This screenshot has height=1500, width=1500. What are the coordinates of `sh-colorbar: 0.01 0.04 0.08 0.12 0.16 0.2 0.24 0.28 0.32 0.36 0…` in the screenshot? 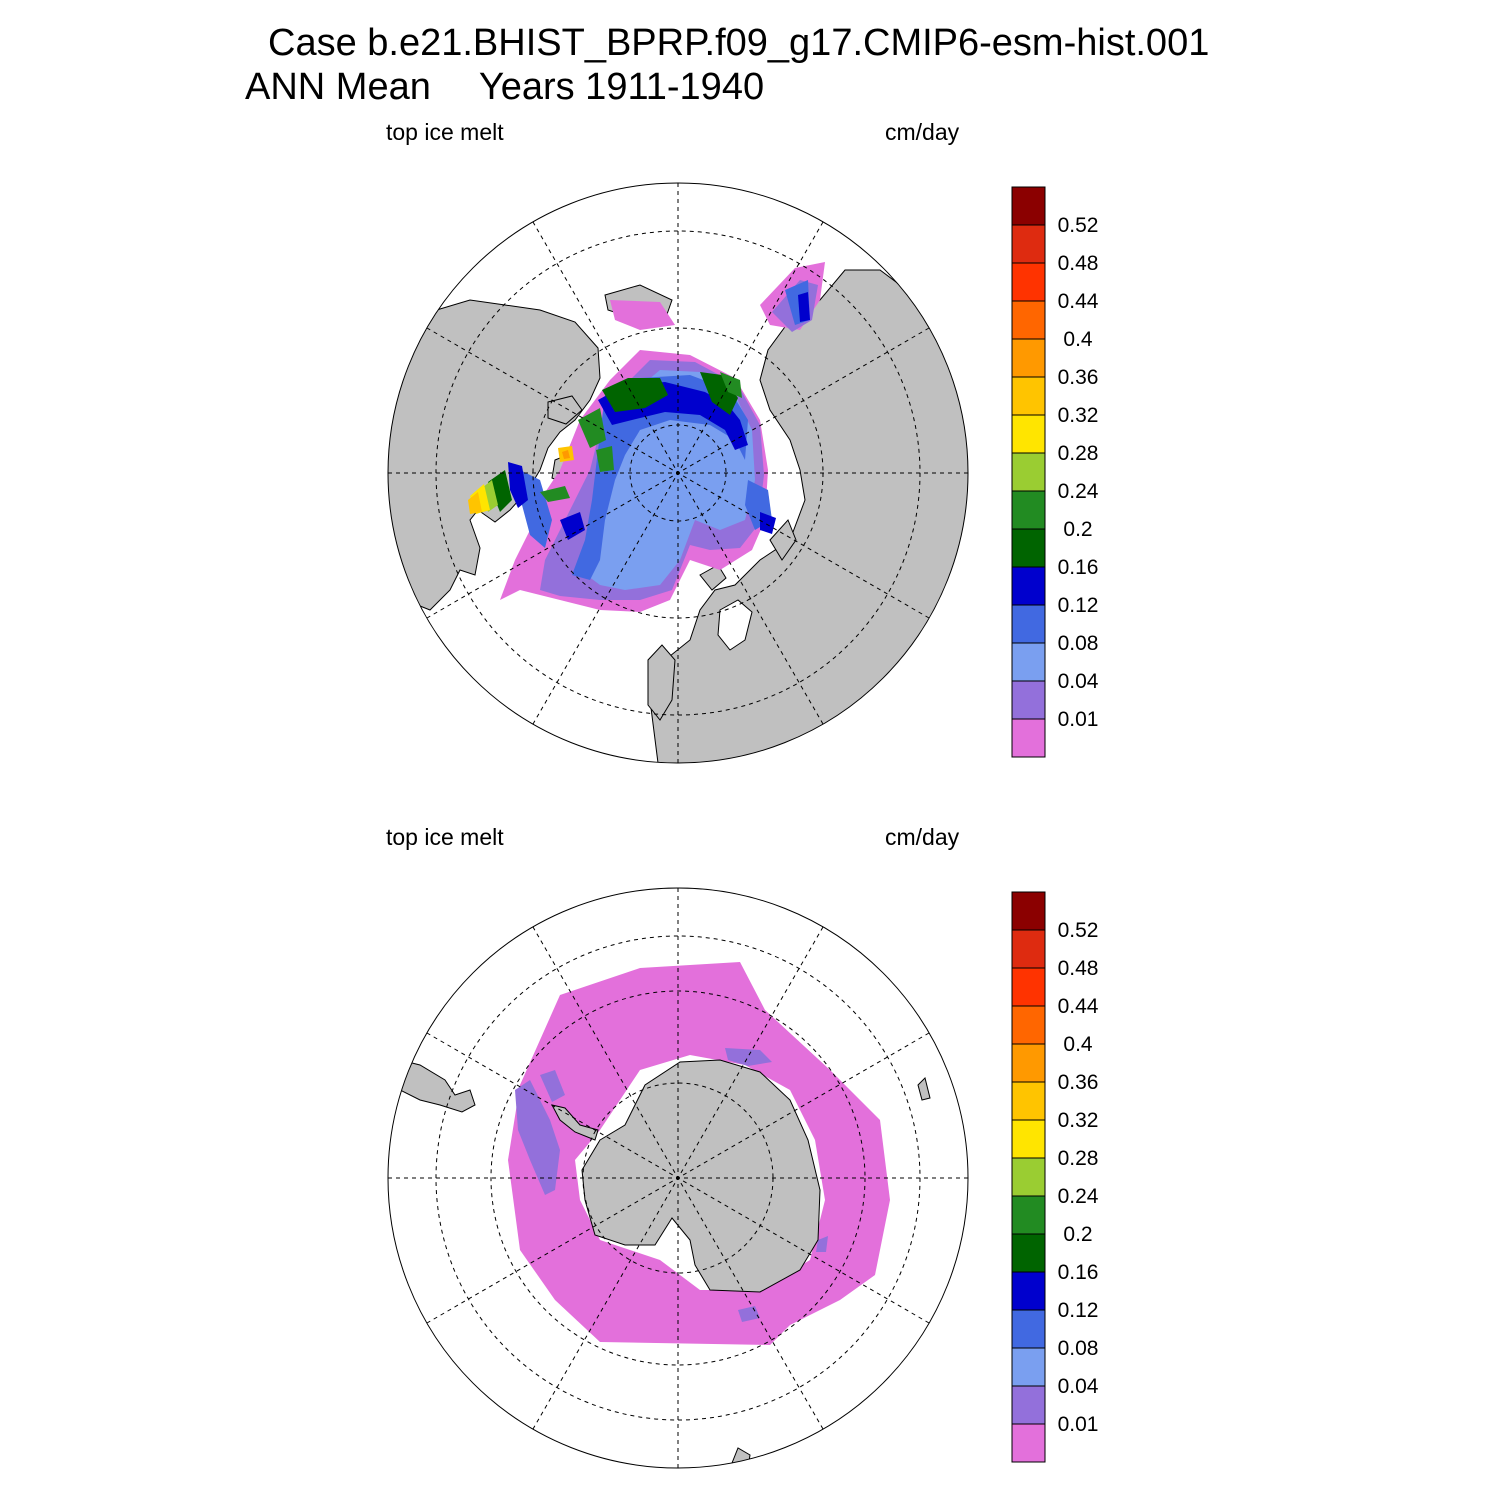 It's located at (1055, 1177).